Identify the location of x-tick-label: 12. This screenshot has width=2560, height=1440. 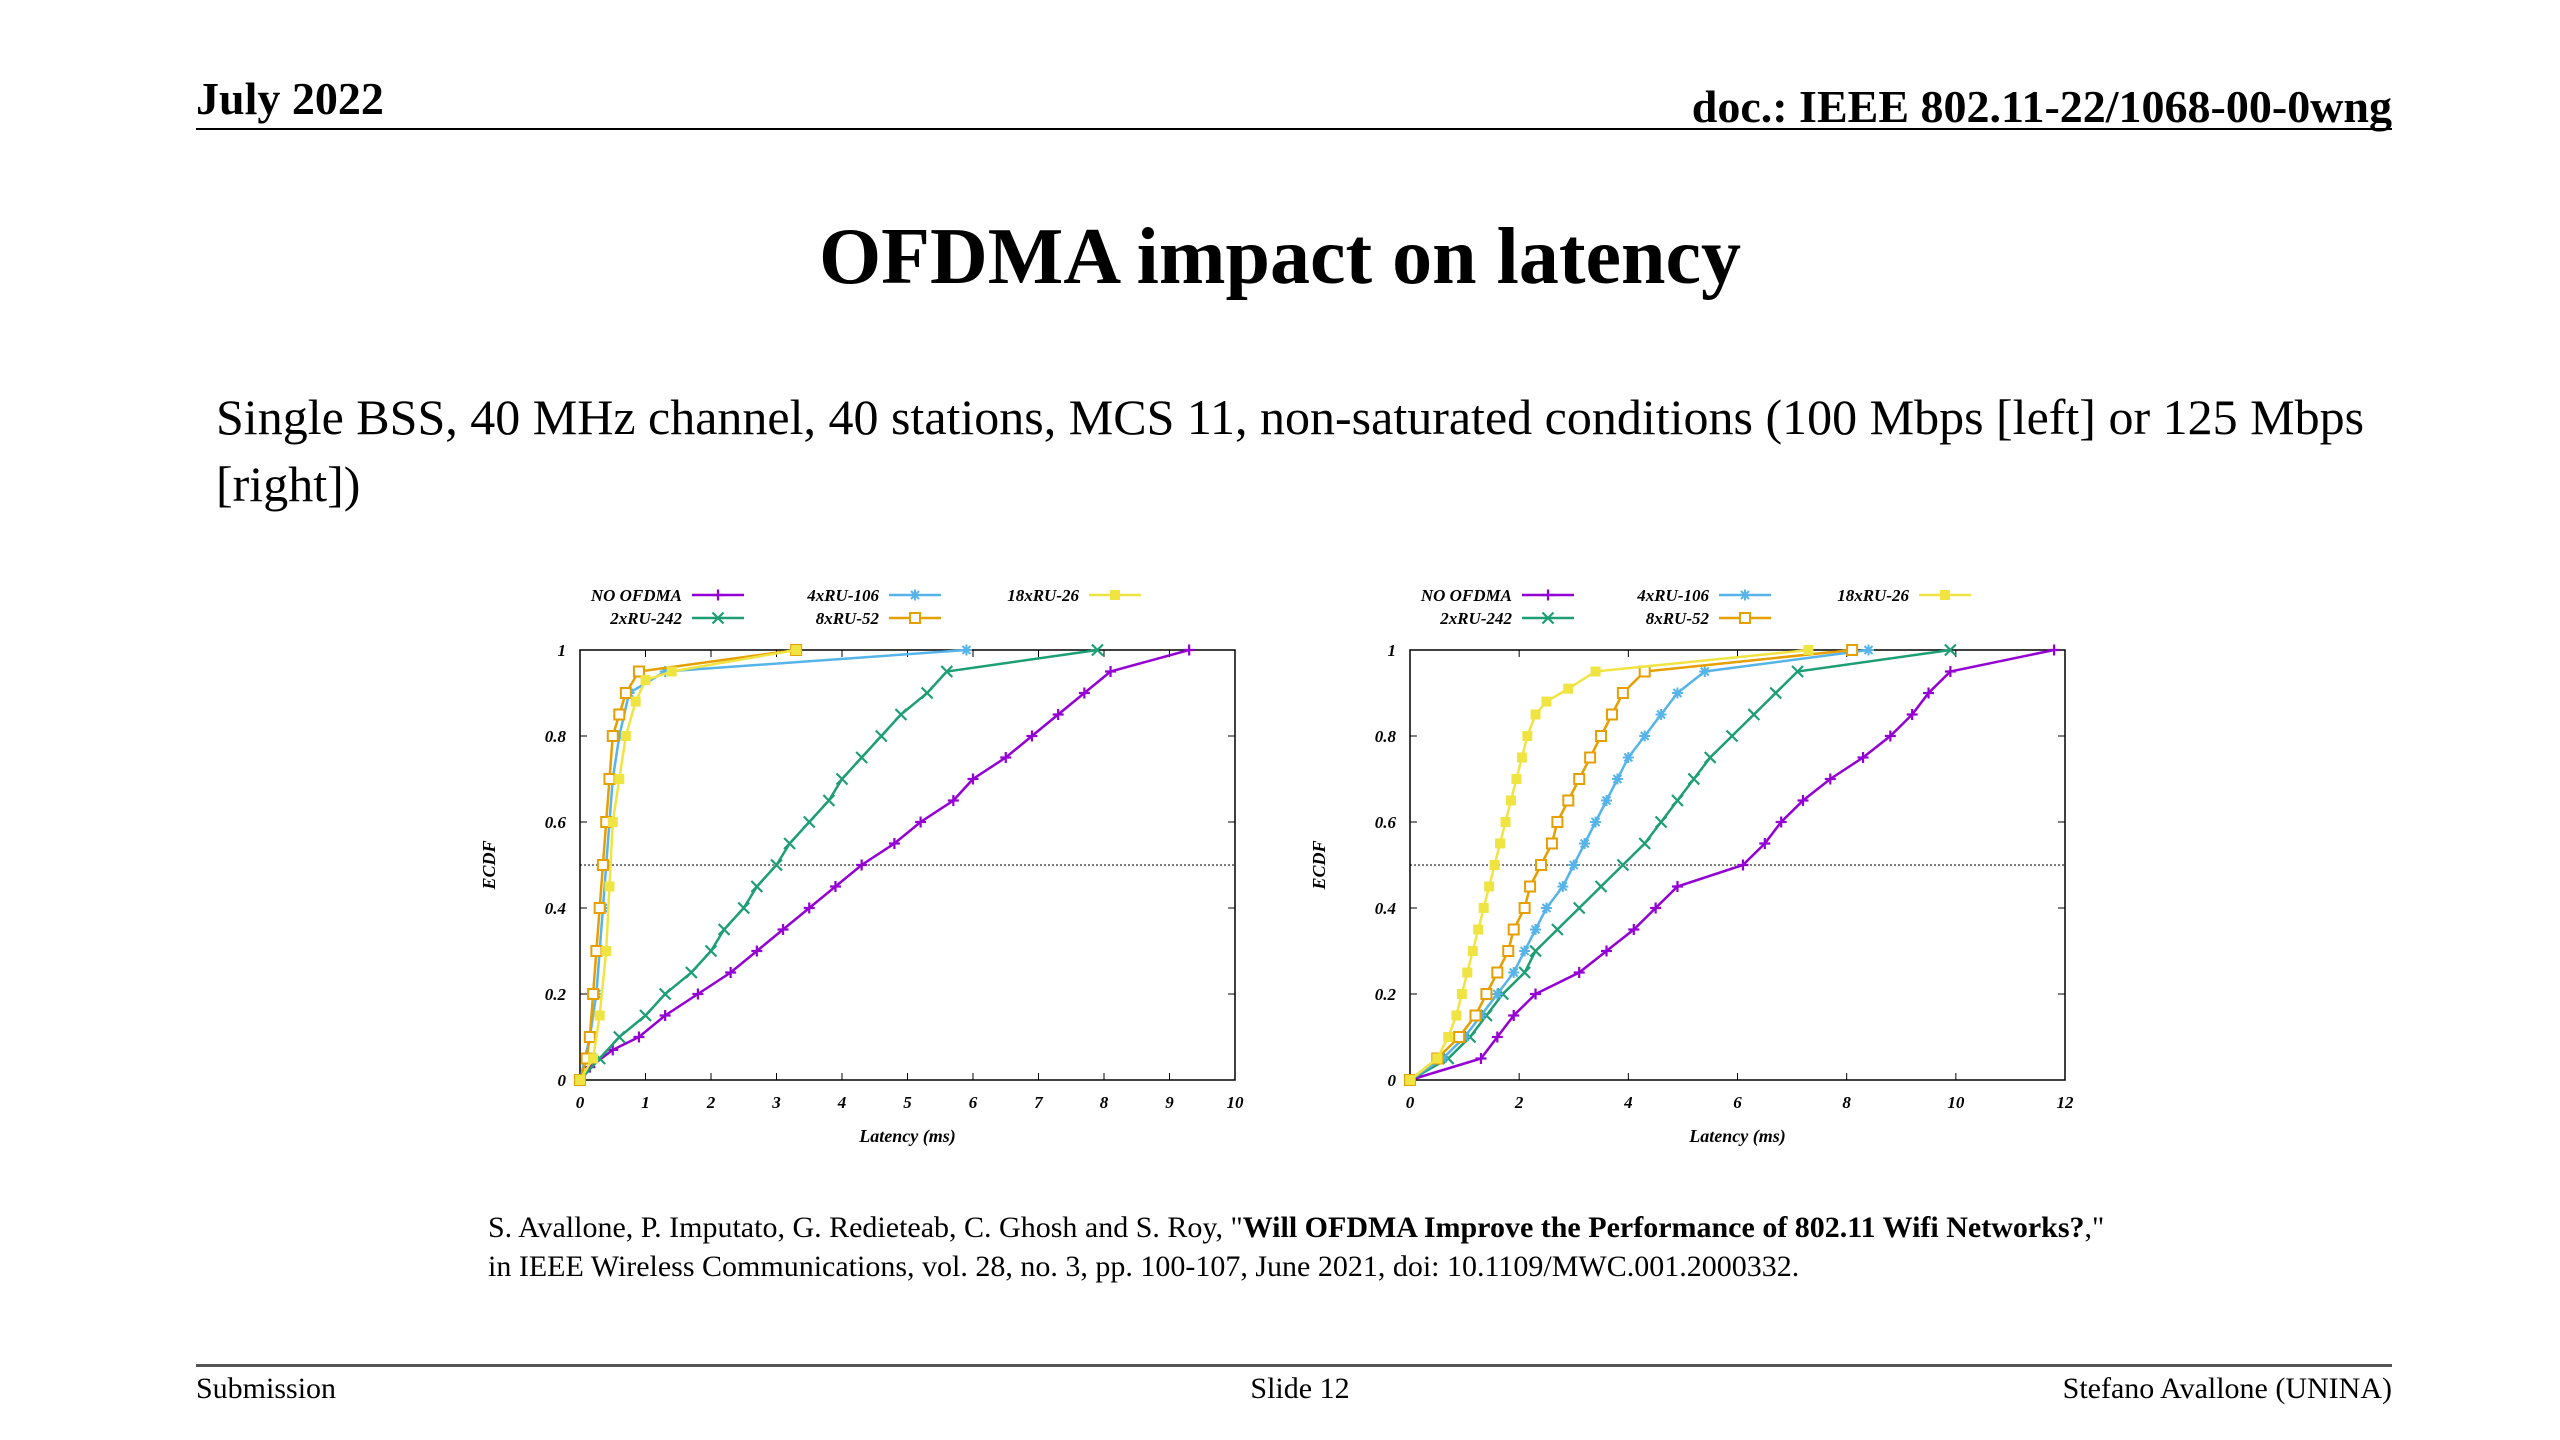
(2066, 1102).